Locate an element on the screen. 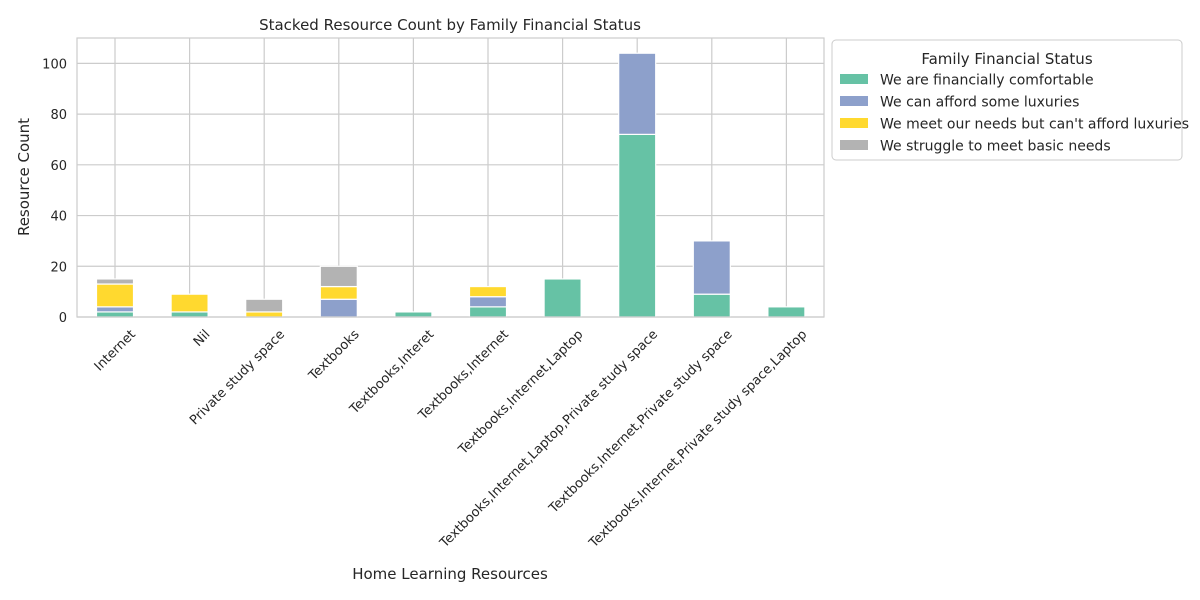 This screenshot has width=1200, height=600. legend-box is located at coordinates (1007, 100).